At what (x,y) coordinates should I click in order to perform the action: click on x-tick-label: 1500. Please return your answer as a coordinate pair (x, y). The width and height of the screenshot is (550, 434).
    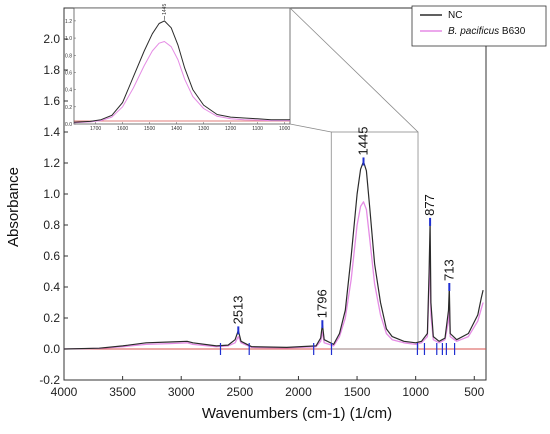
    Looking at the image, I should click on (357, 392).